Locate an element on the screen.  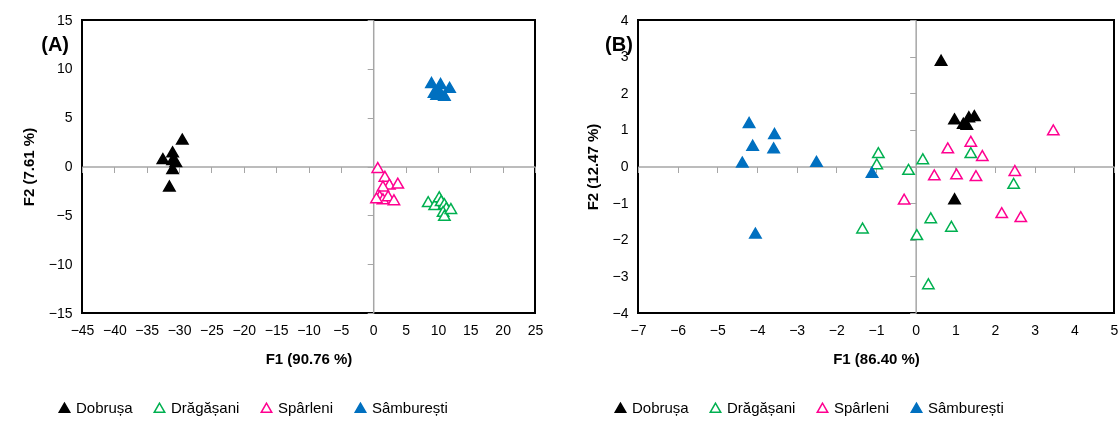
y-tick-label: −5 is located at coordinates (64, 214).